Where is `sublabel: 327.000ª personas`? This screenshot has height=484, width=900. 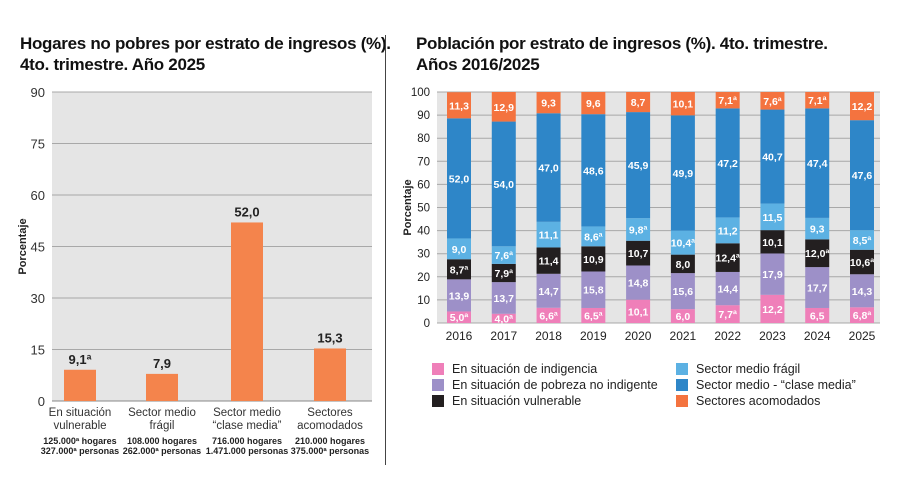 sublabel: 327.000ª personas is located at coordinates (80, 451).